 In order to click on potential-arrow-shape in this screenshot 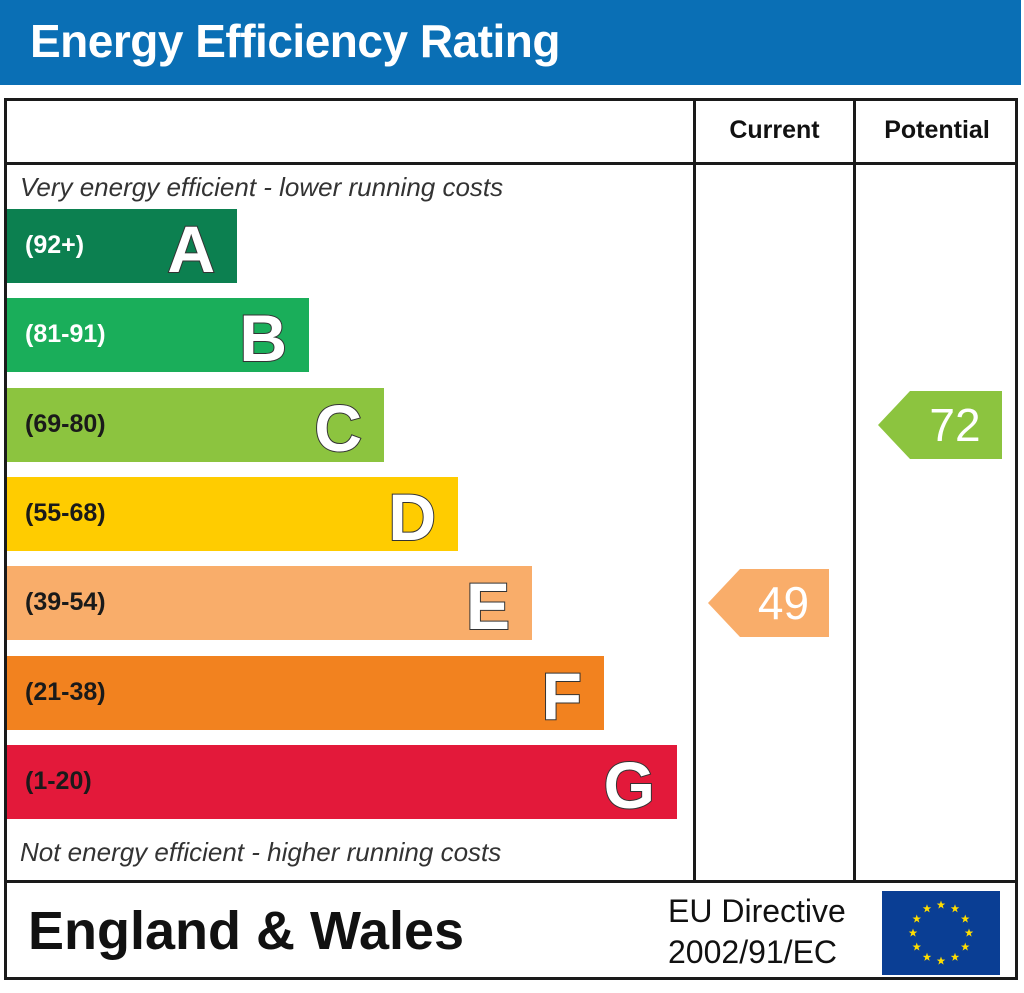, I will do `click(940, 425)`.